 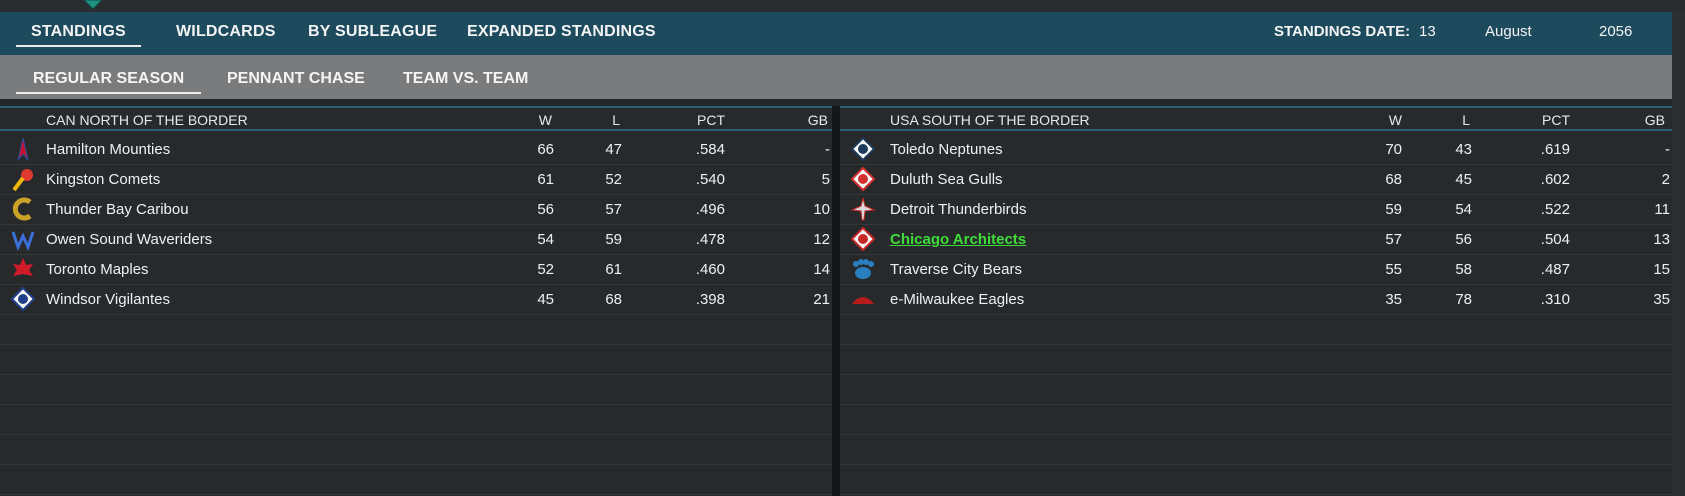 I want to click on standings-row: Hamilton Mounties 66 47 .584 -, so click(x=416, y=149).